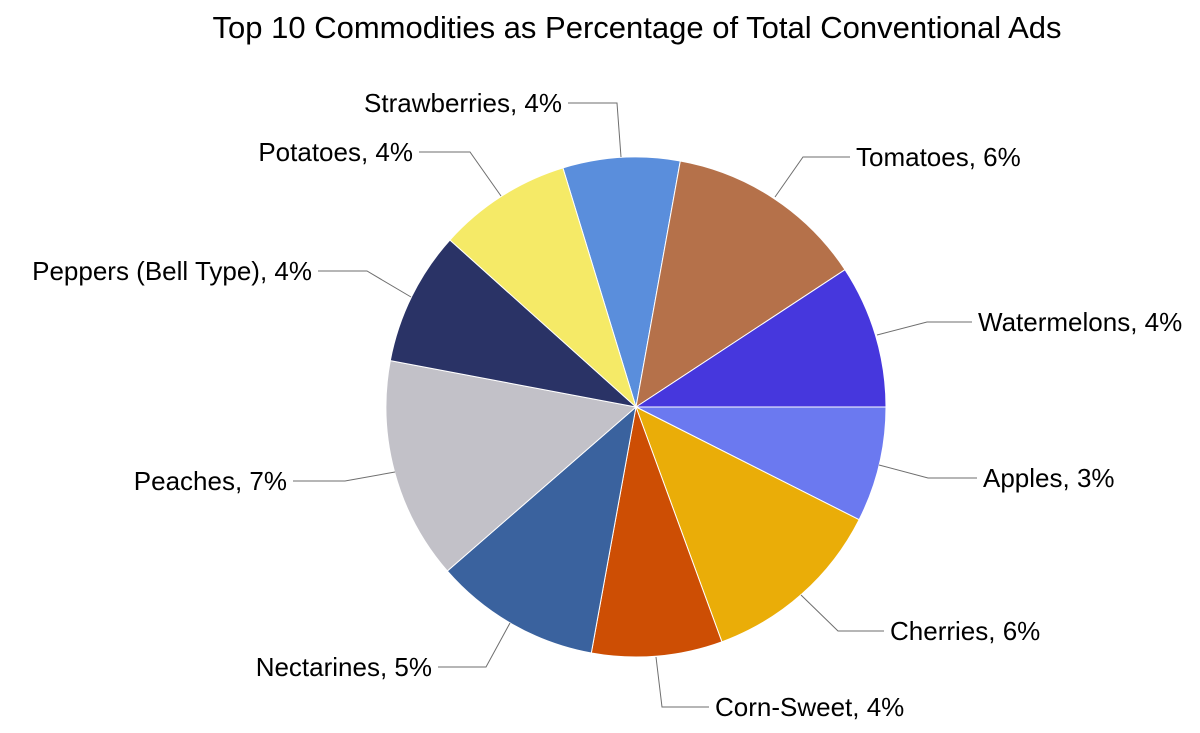 The image size is (1200, 733). Describe the element at coordinates (842, 613) in the screenshot. I see `leader-line-cherries` at that location.